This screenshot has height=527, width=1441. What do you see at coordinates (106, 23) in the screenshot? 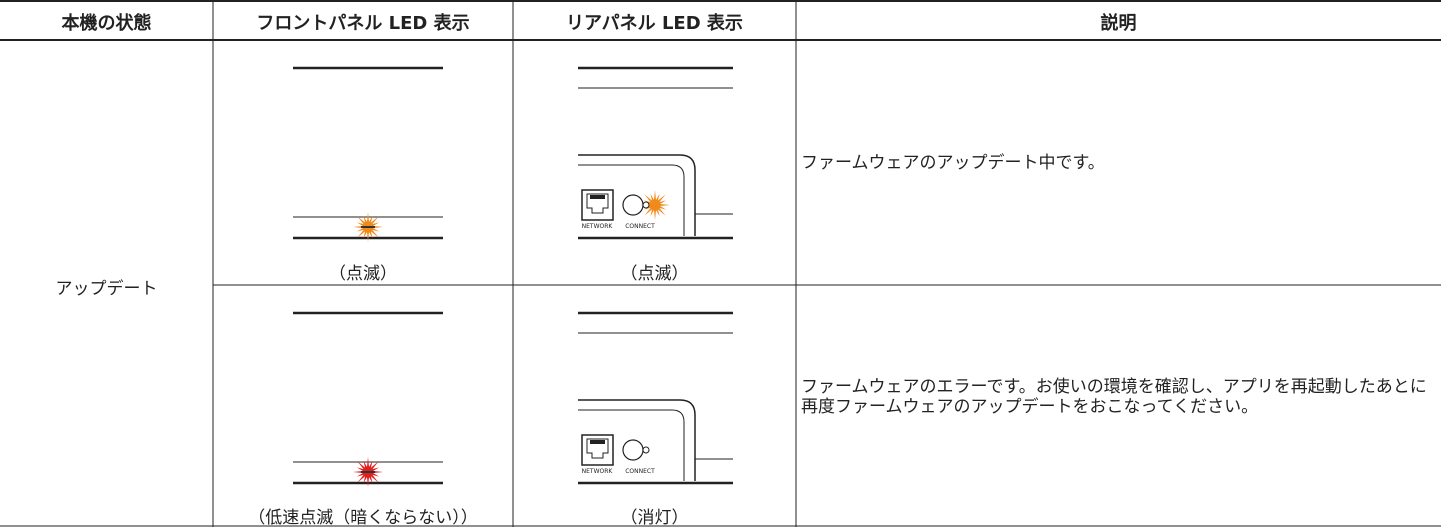
I see `header-cell: 本機の状態` at bounding box center [106, 23].